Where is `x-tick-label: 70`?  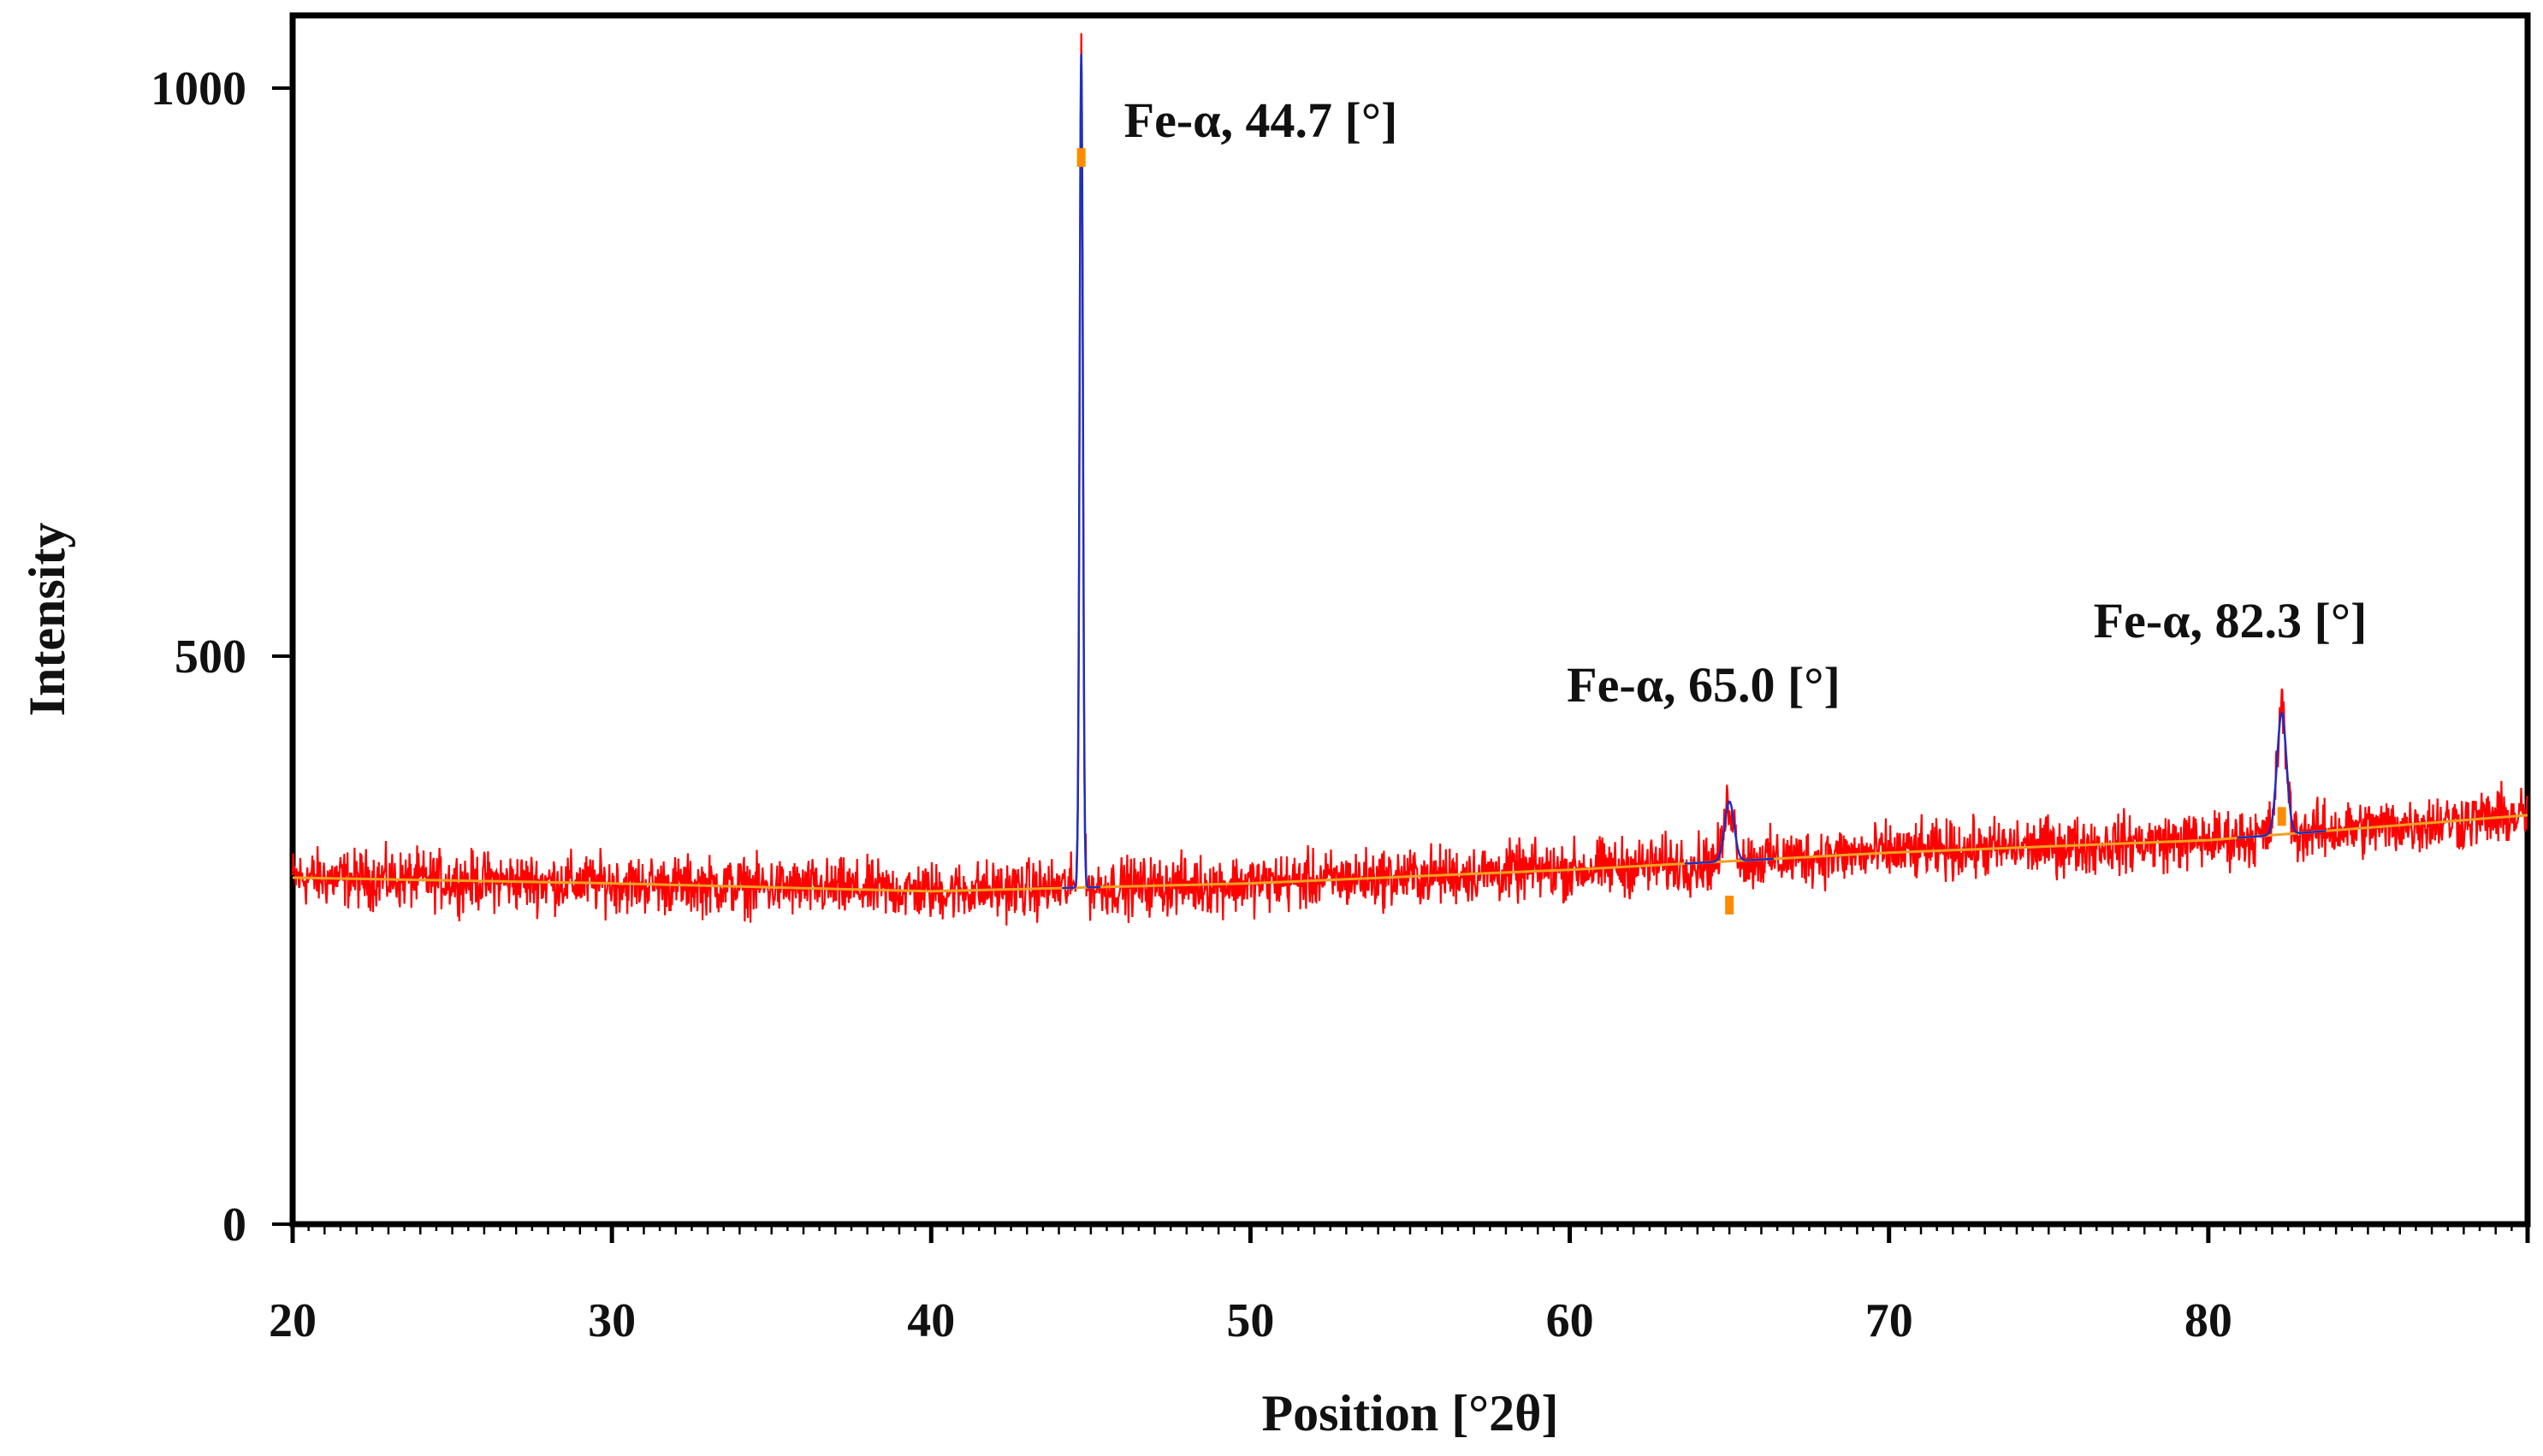 x-tick-label: 70 is located at coordinates (1889, 1320).